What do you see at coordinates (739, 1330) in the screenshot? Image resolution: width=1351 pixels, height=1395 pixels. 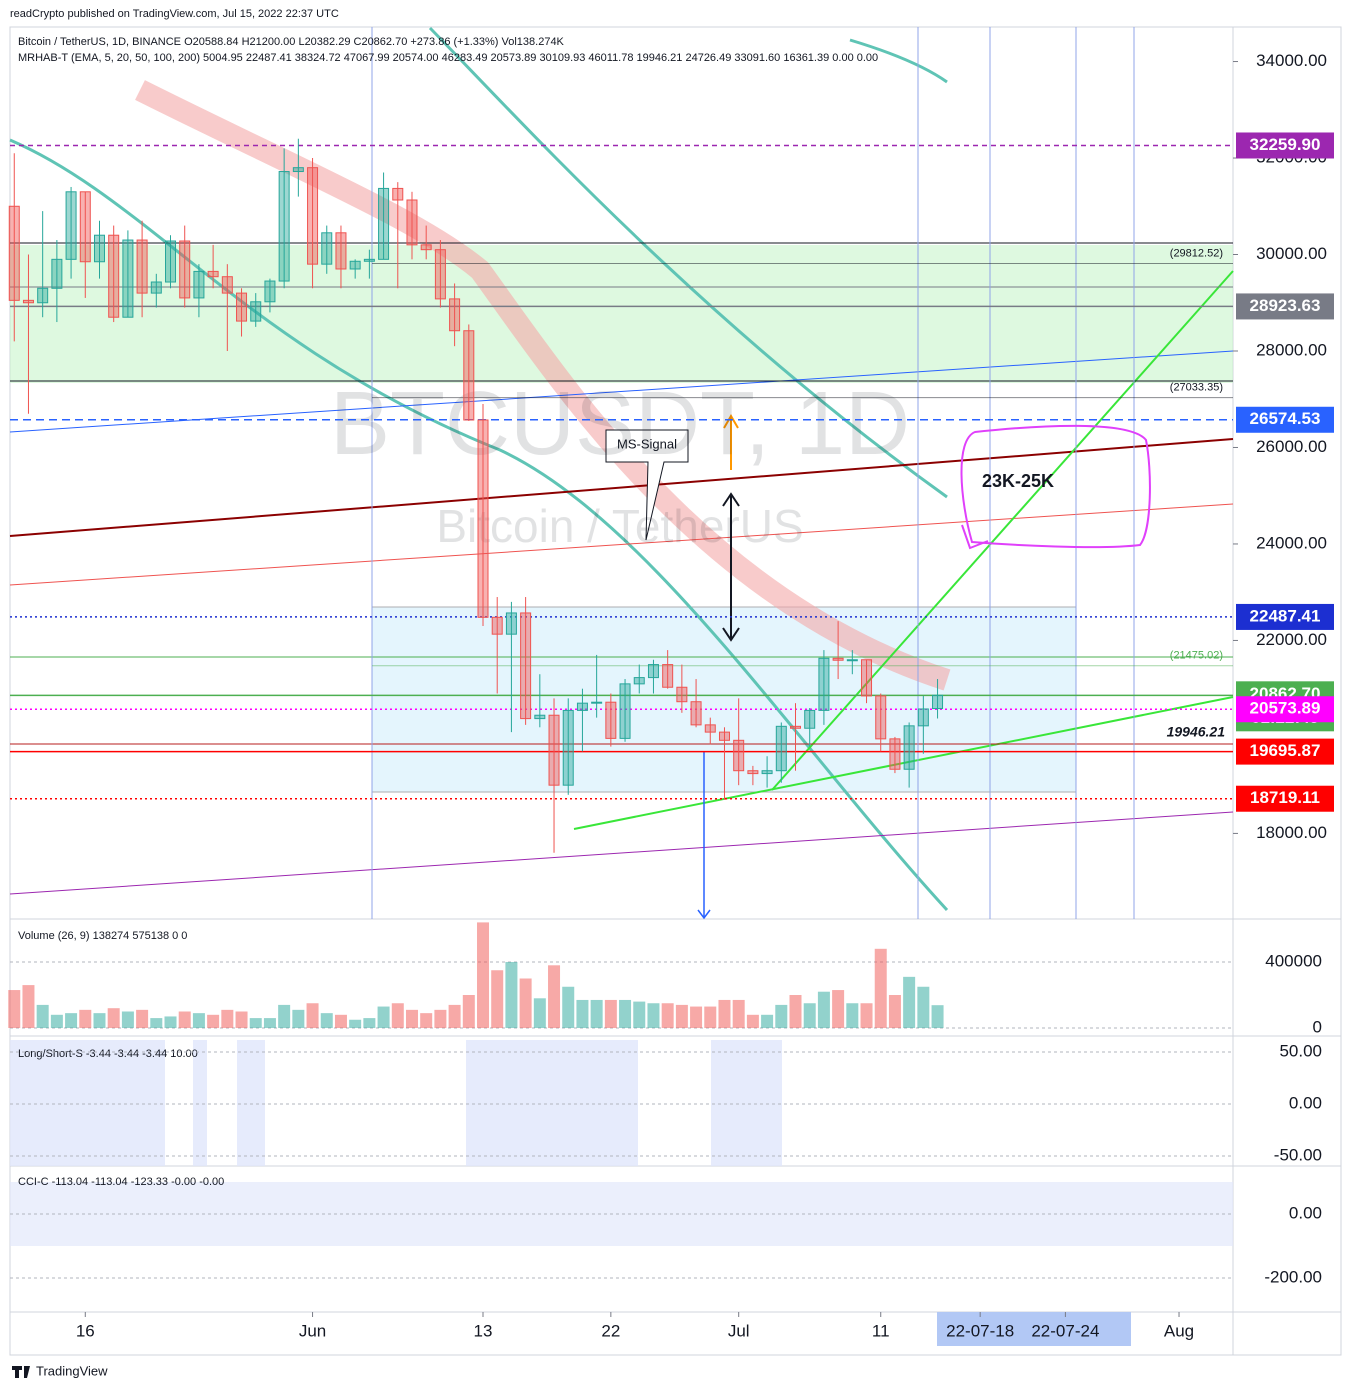 I see `x-tick-label: Jul` at bounding box center [739, 1330].